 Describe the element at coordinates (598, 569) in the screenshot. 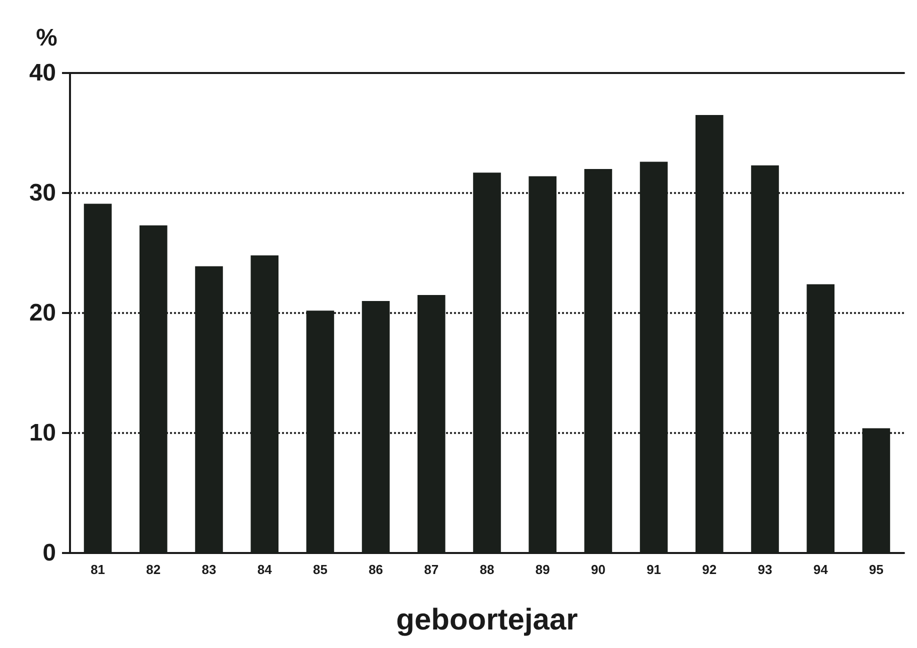

I see `x-tick-label: 90` at that location.